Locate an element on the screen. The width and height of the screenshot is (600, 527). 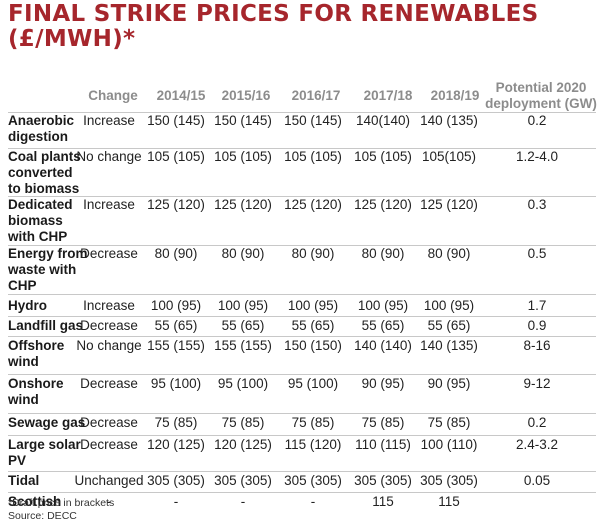
footnote: *Draft price in brackets is located at coordinates (61, 503).